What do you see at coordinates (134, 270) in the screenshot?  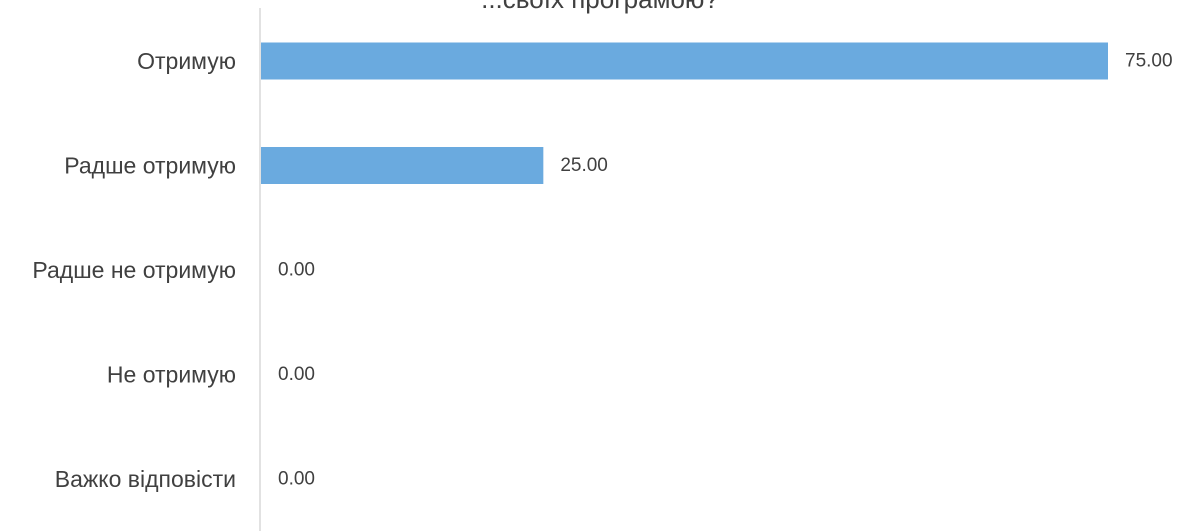 I see `category-label: Радше не отримую` at bounding box center [134, 270].